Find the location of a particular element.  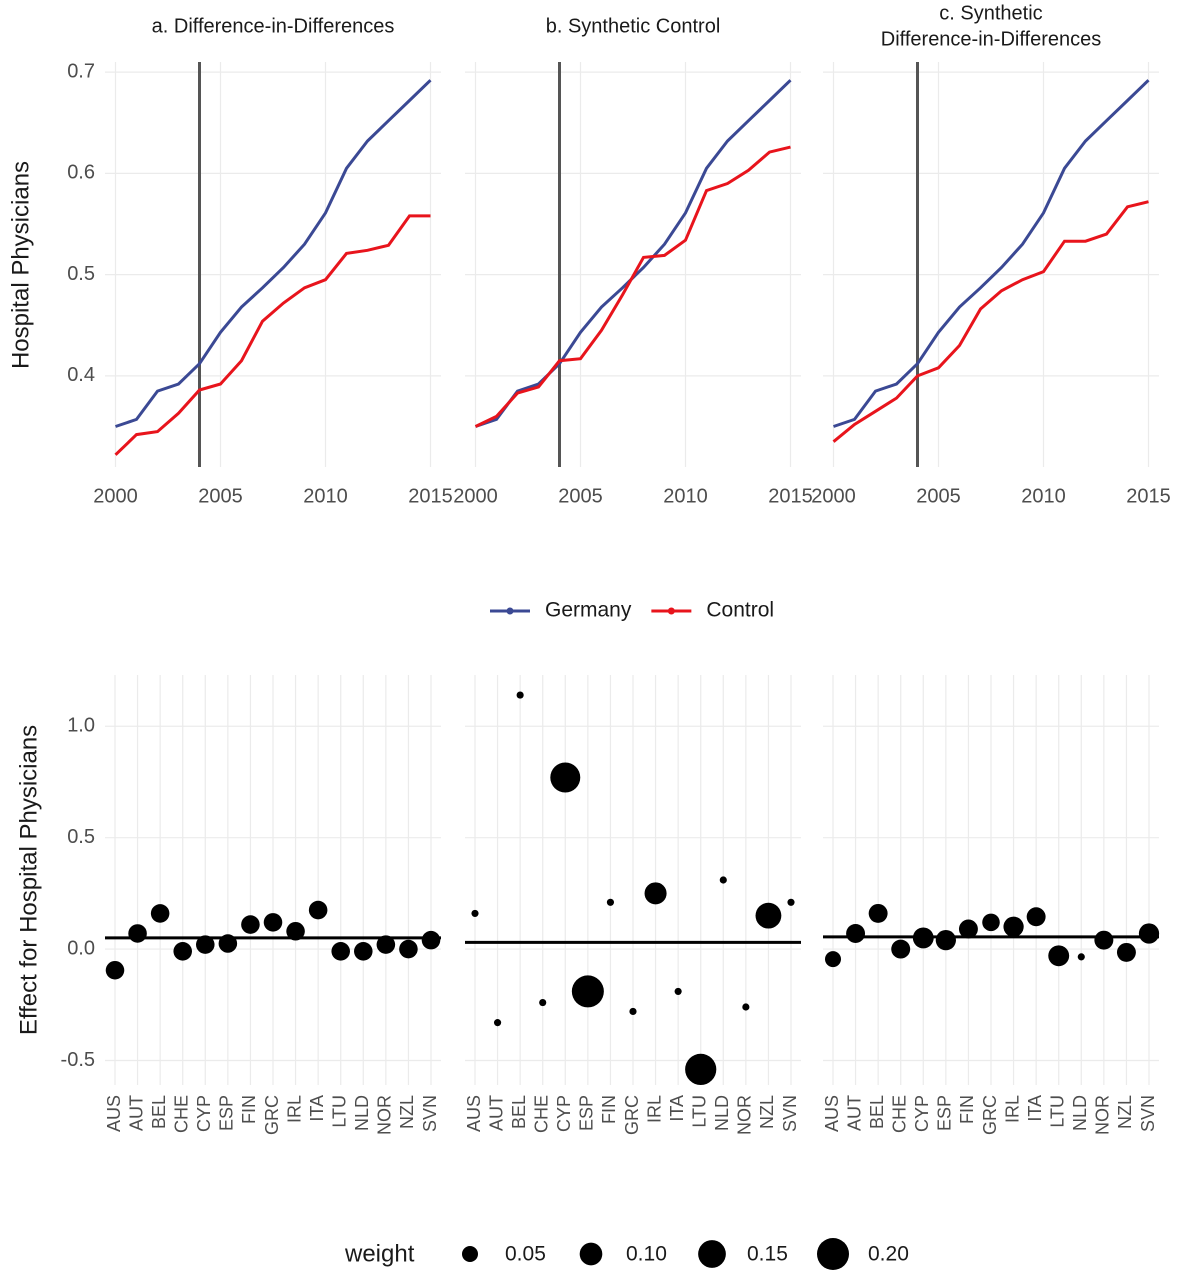

y-tick-label: 1.0 is located at coordinates (81, 726).